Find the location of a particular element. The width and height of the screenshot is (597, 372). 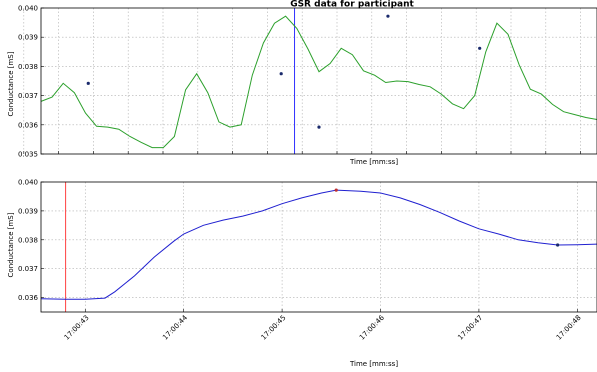

bottom-x-tick-label: 17:00:43 is located at coordinates (77, 328).